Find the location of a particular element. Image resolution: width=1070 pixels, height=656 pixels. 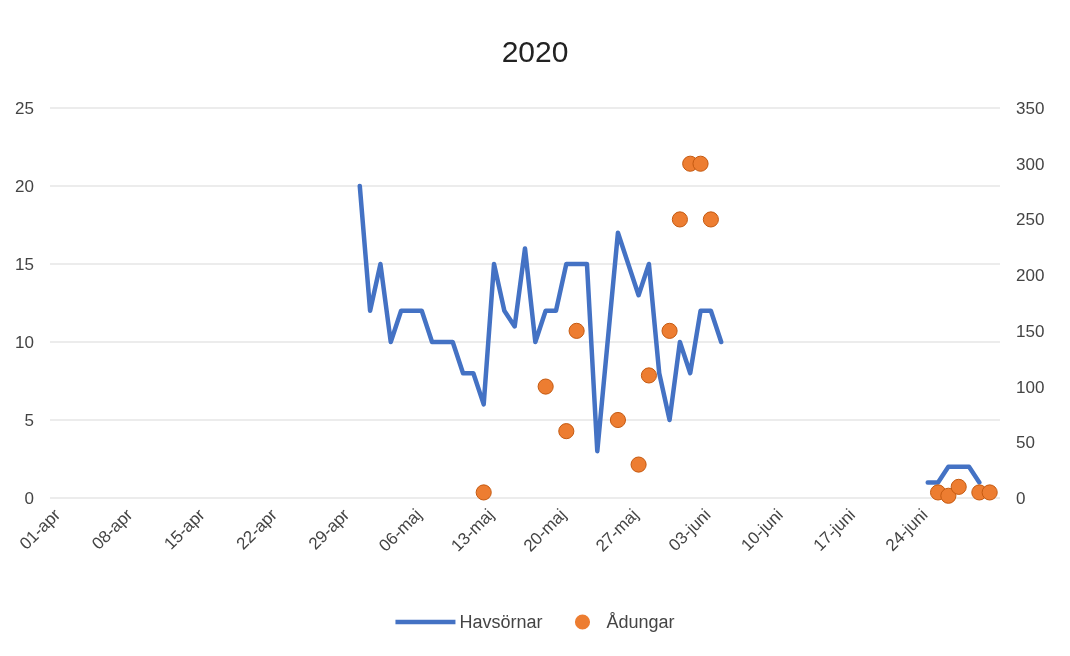

legend-label: Ådungar is located at coordinates (640, 622).